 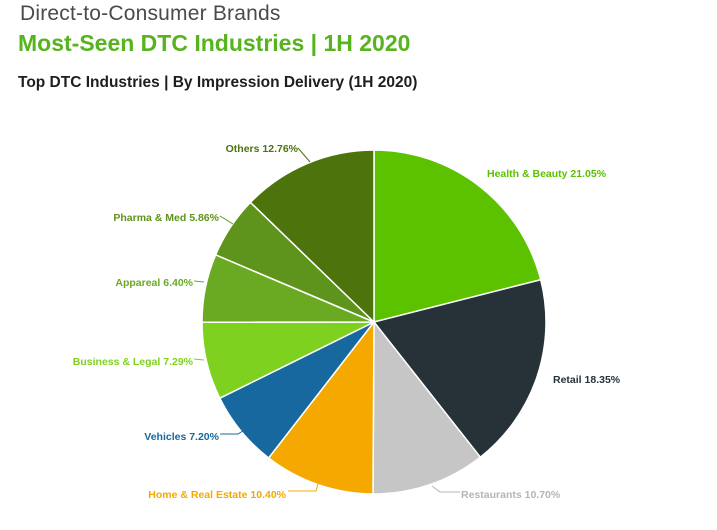 I want to click on pie-slice-others, so click(x=312, y=236).